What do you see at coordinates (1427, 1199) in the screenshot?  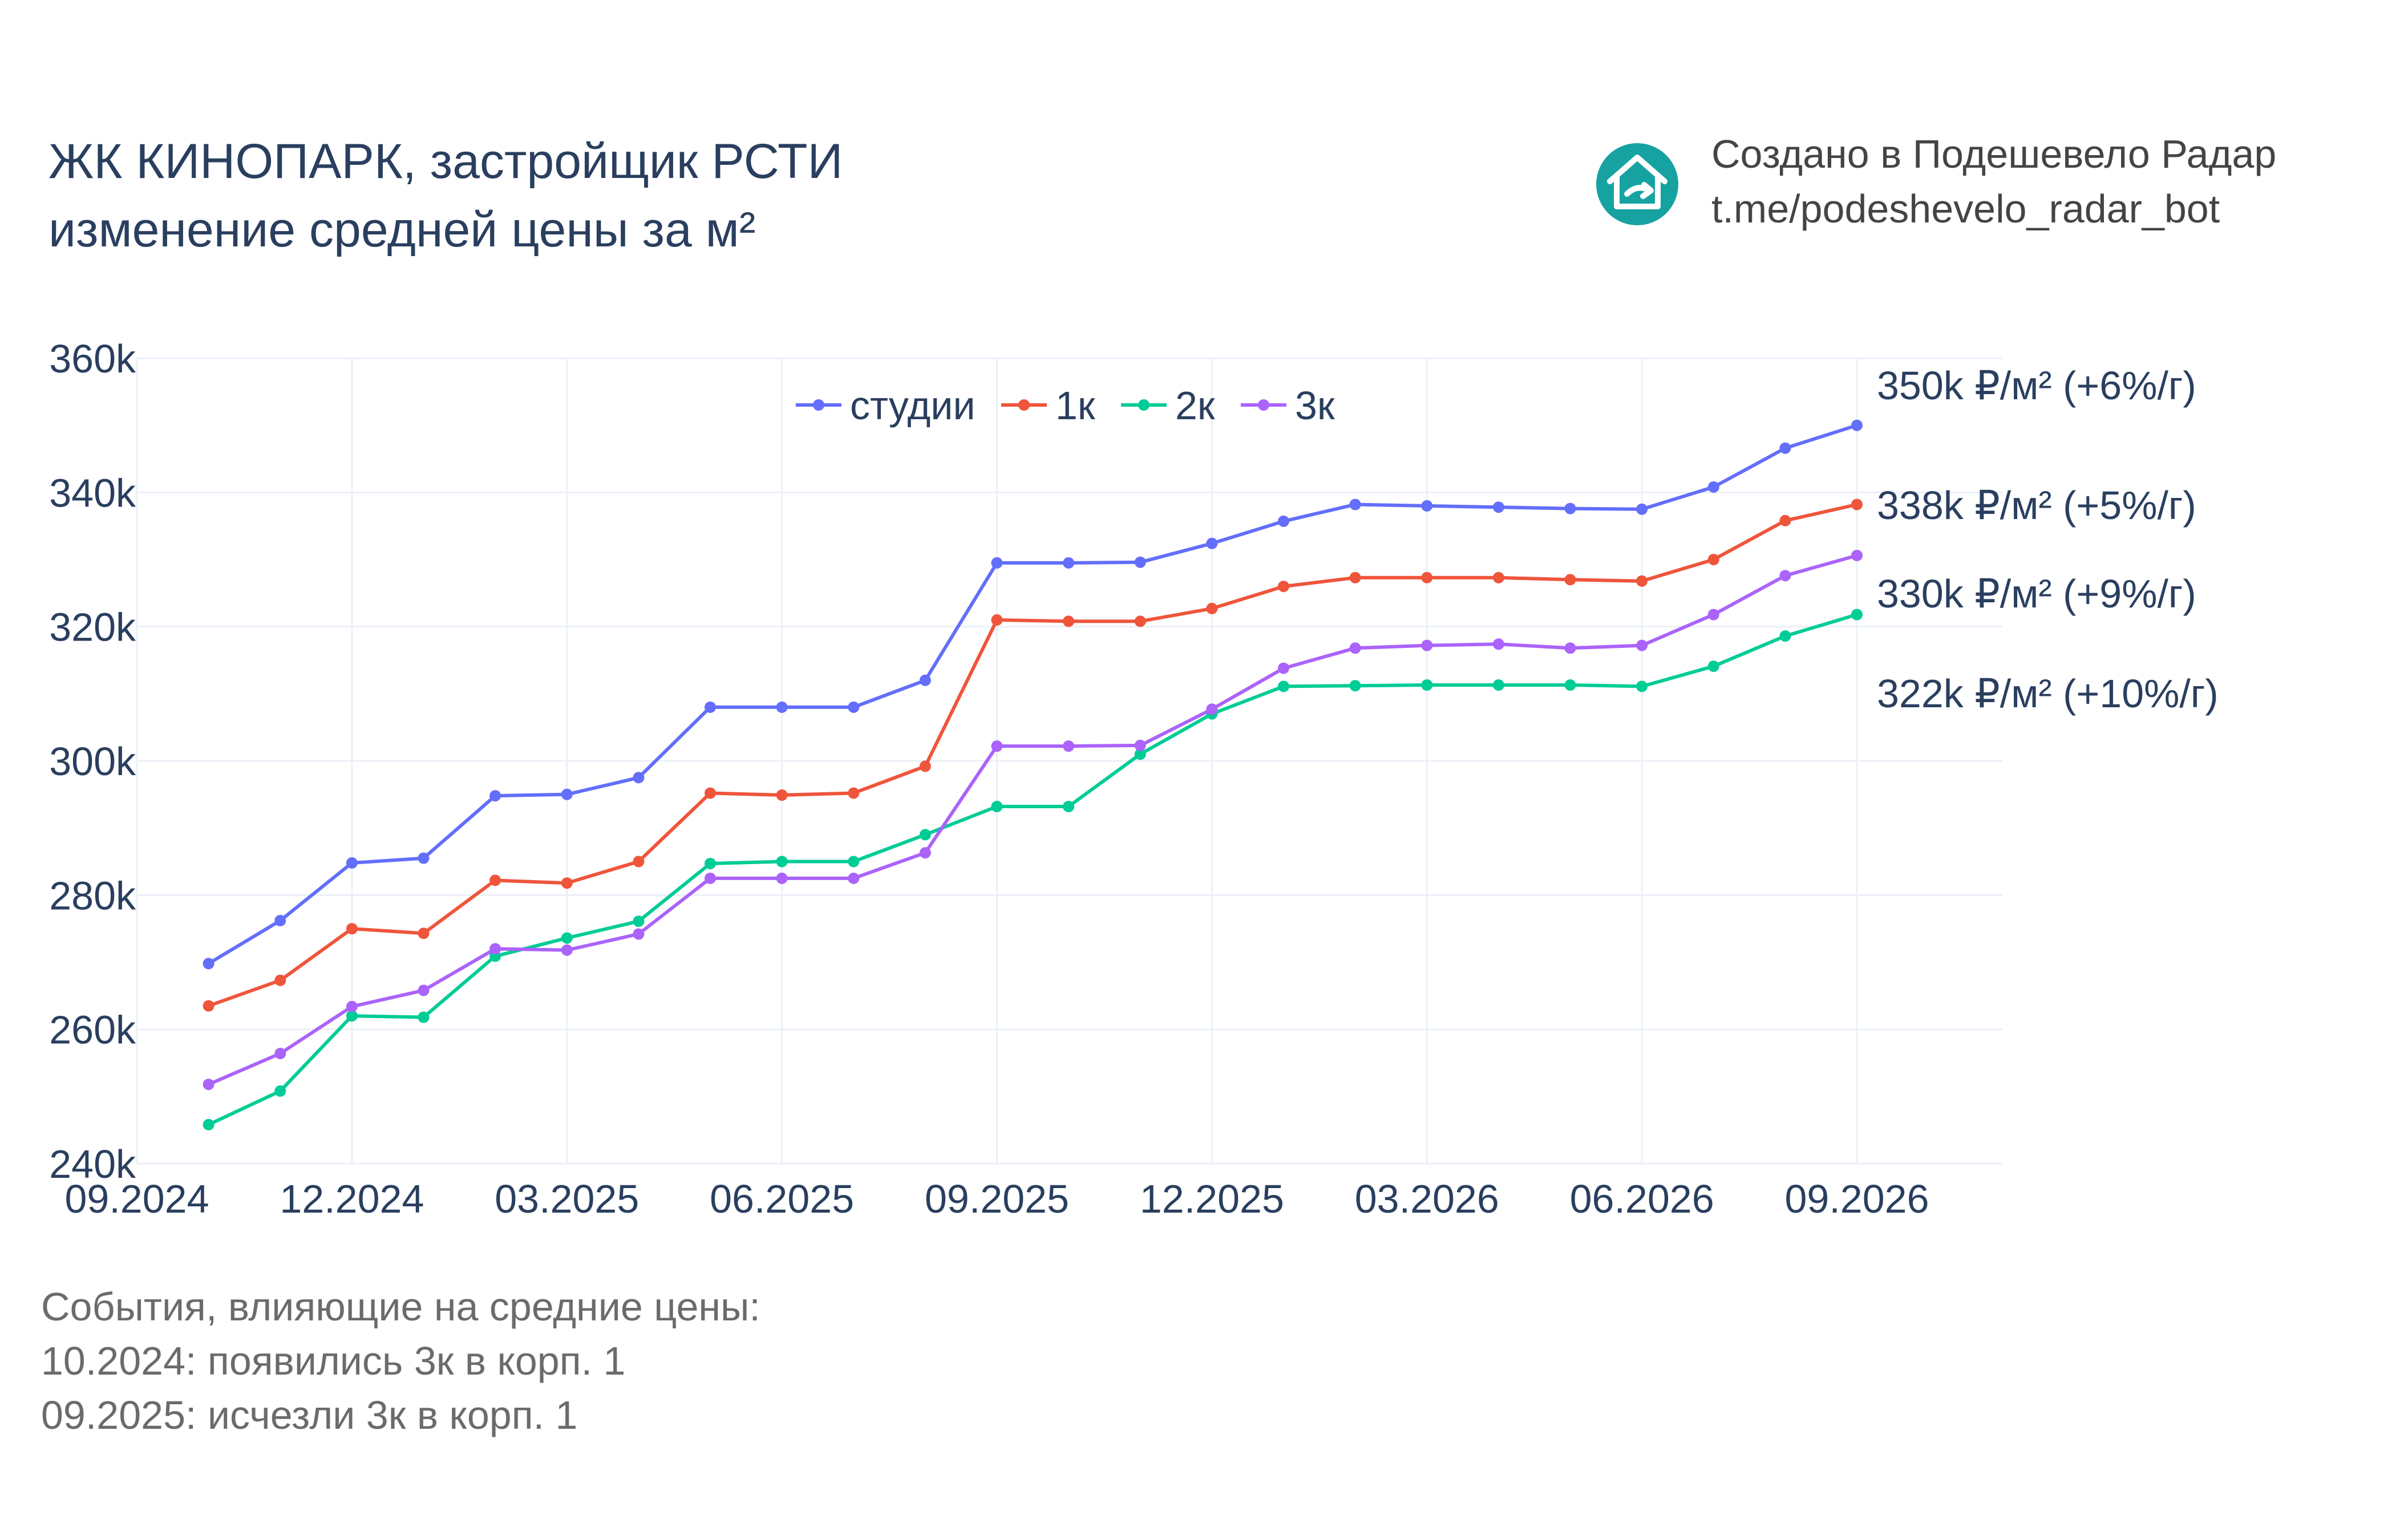 I see `x-tick-label: 03.2026` at bounding box center [1427, 1199].